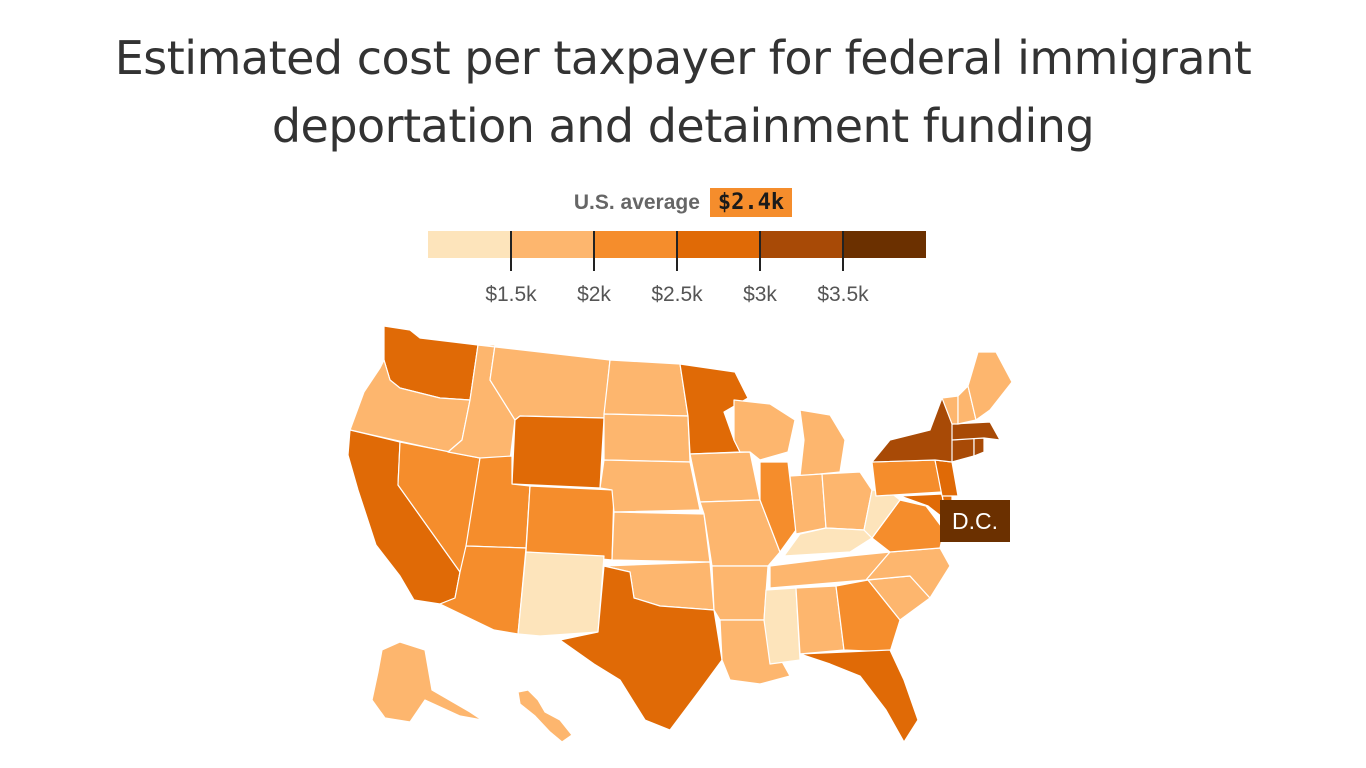  I want to click on state-ia, so click(725, 477).